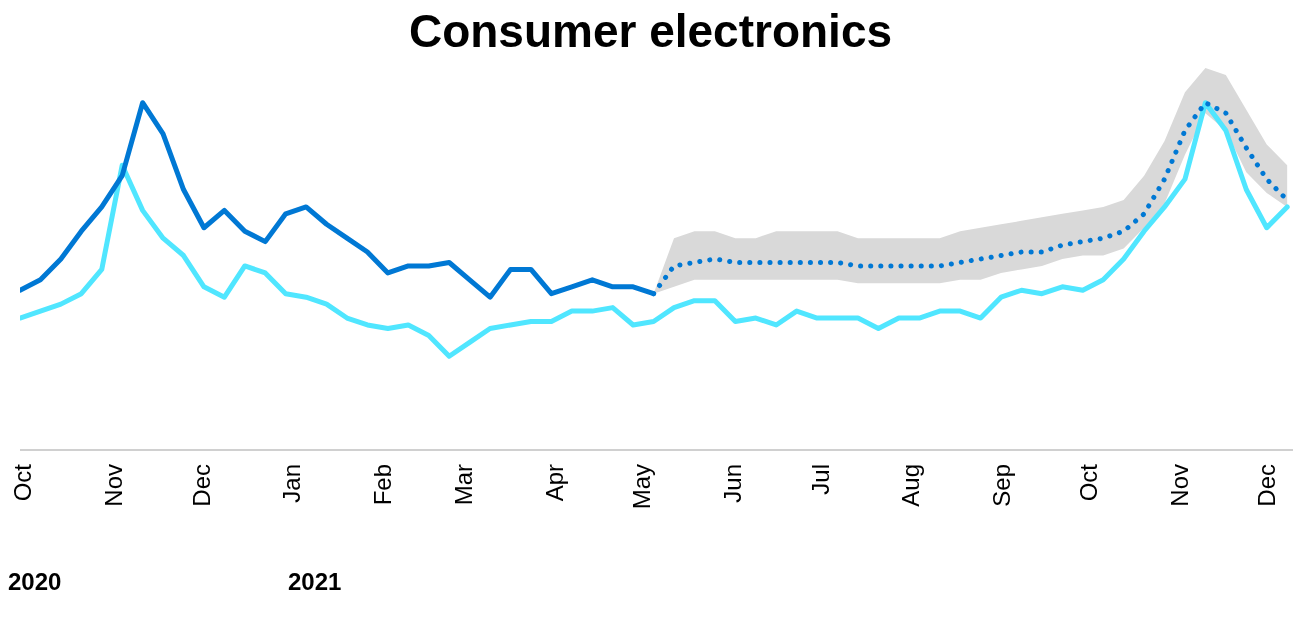 This screenshot has width=1293, height=630. What do you see at coordinates (382, 485) in the screenshot?
I see `x-tick-label: Feb` at bounding box center [382, 485].